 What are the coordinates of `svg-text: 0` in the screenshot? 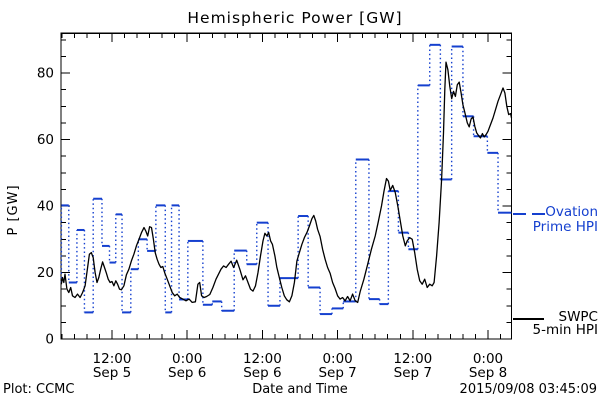 It's located at (49, 340).